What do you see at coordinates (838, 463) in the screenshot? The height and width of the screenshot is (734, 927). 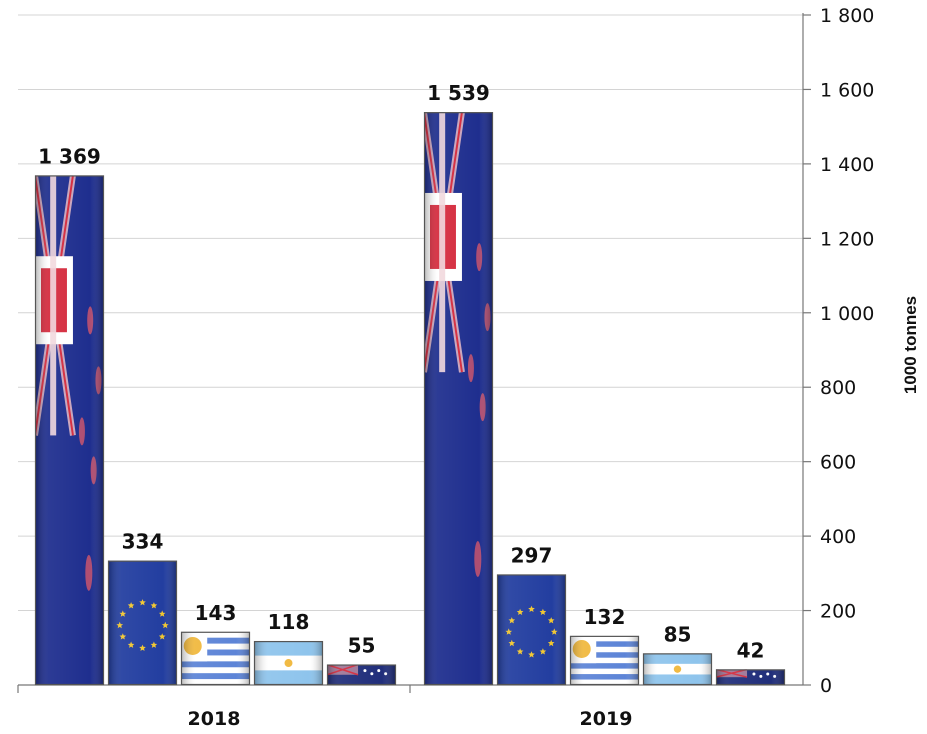 I see `y-tick-label: 600` at bounding box center [838, 463].